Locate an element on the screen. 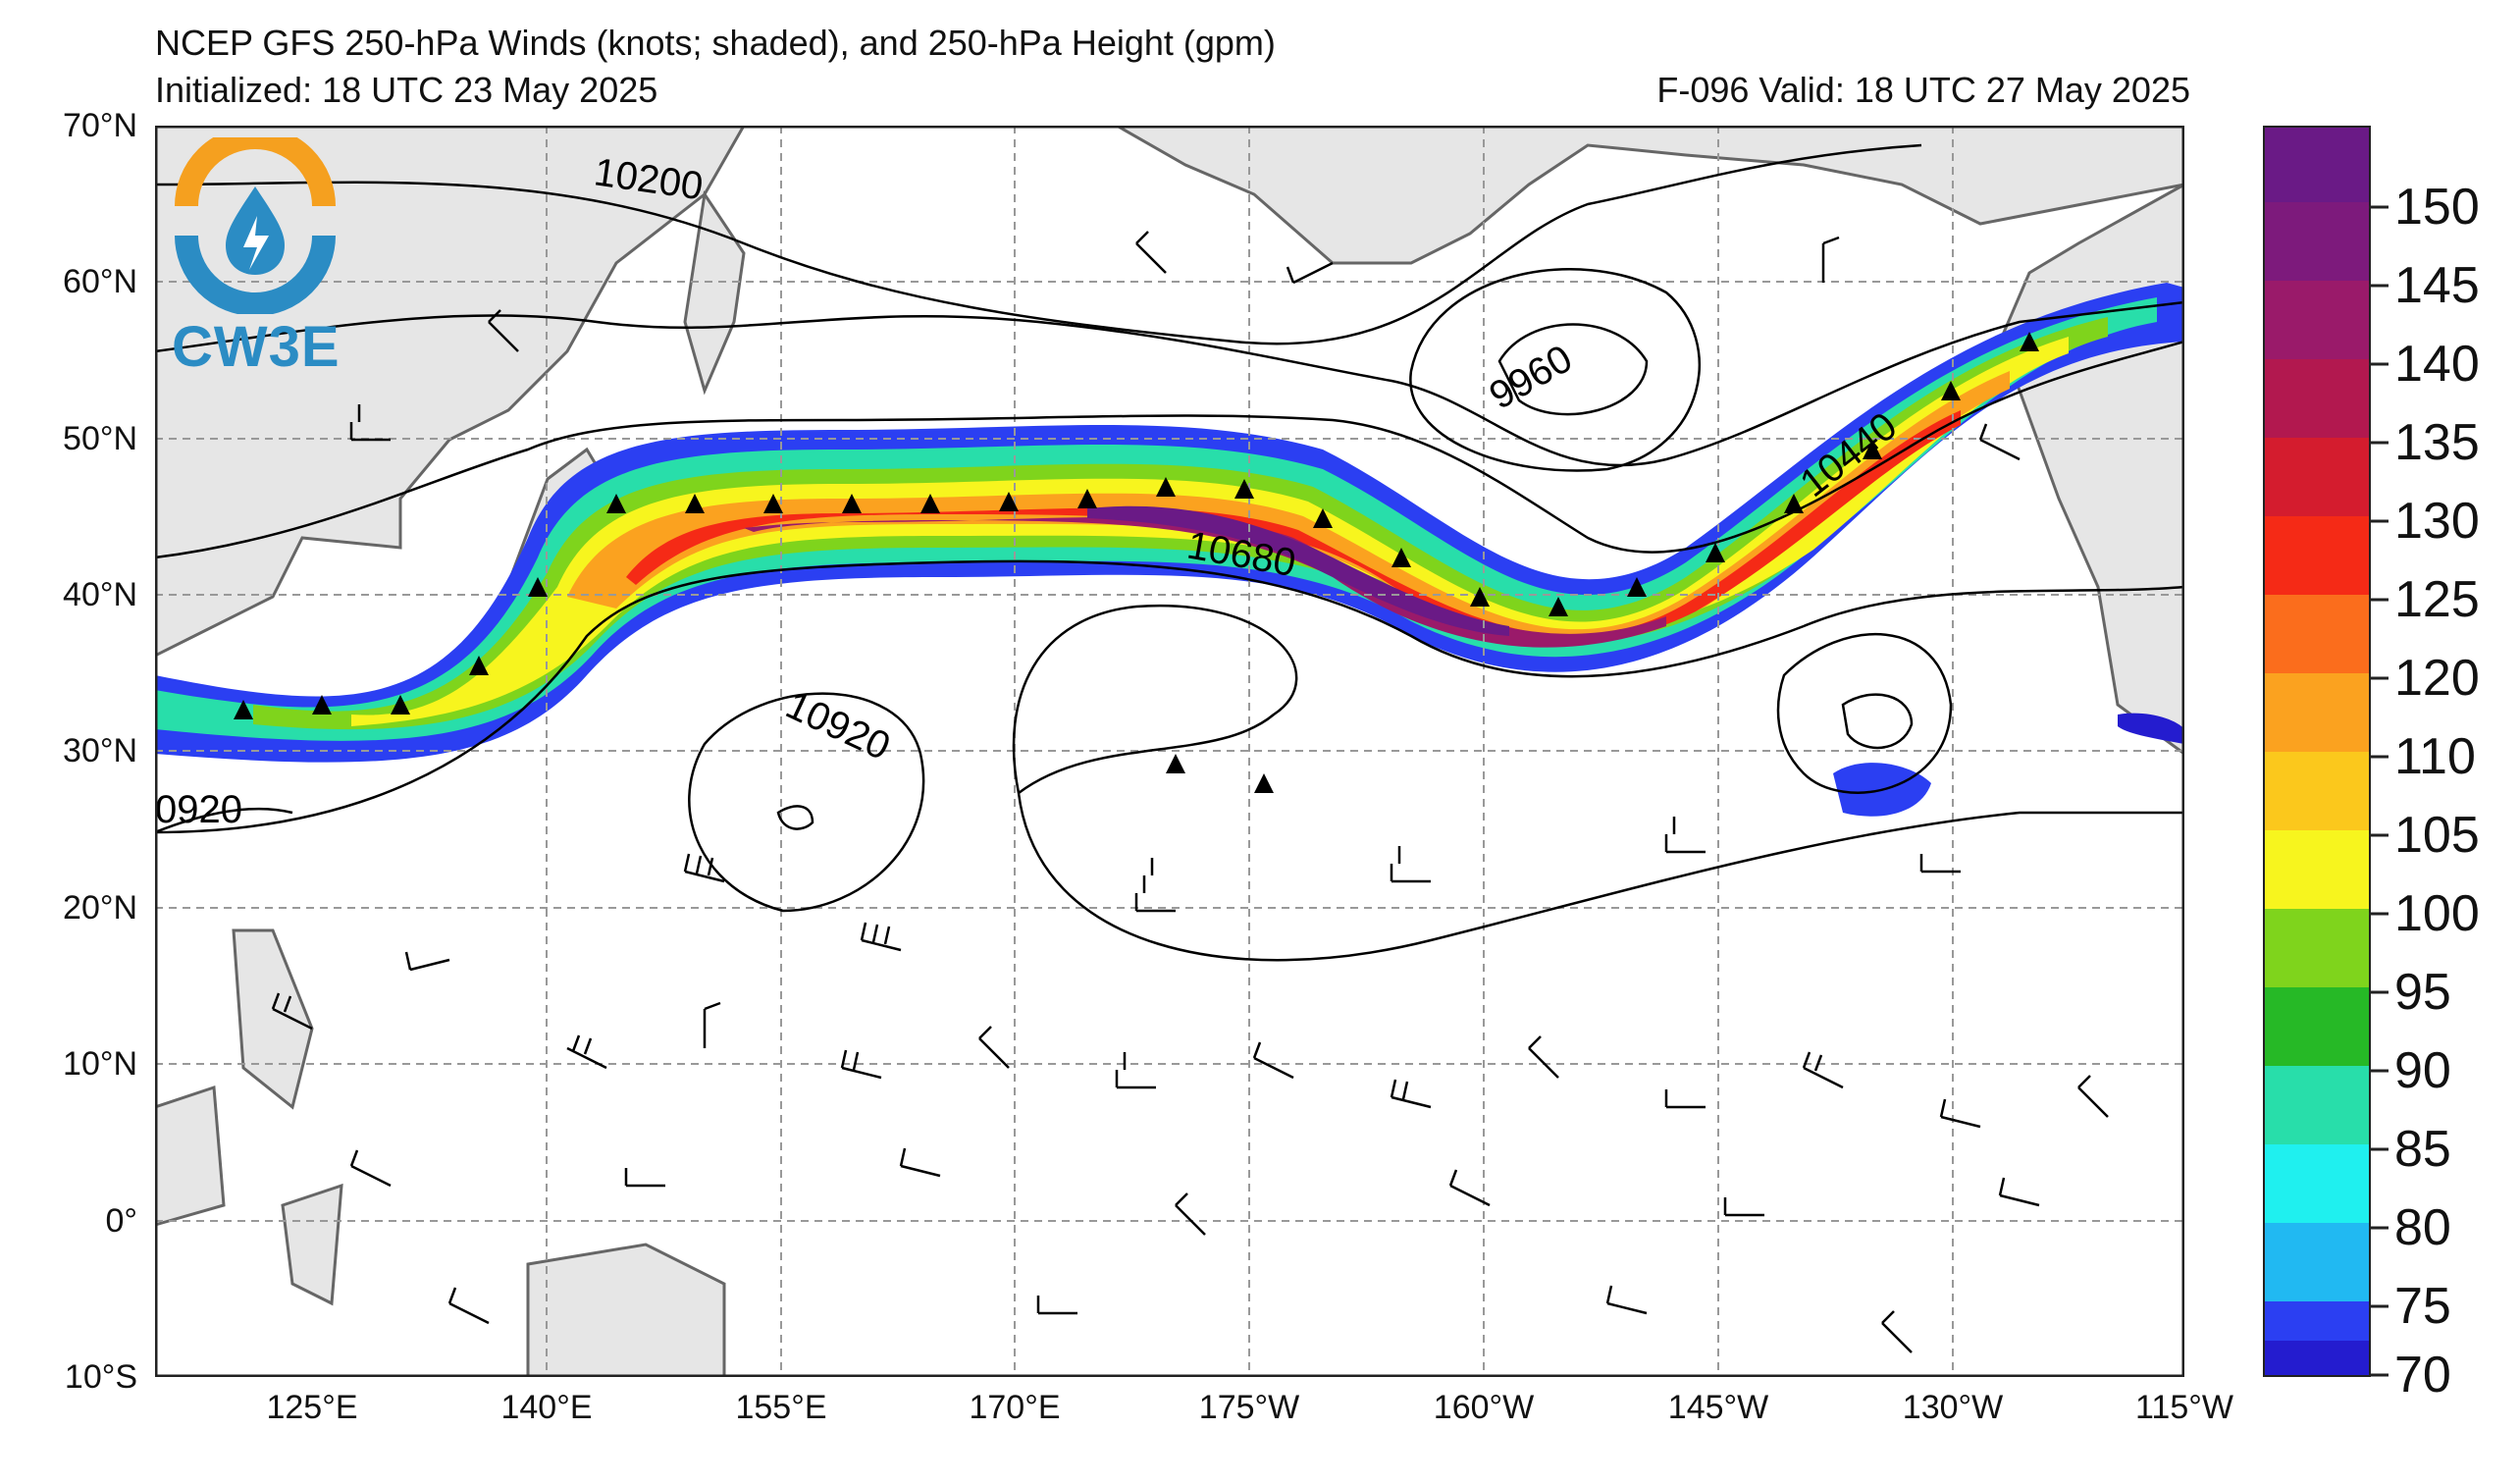 The height and width of the screenshot is (1483, 2520). lat-label: 0° is located at coordinates (121, 1221).